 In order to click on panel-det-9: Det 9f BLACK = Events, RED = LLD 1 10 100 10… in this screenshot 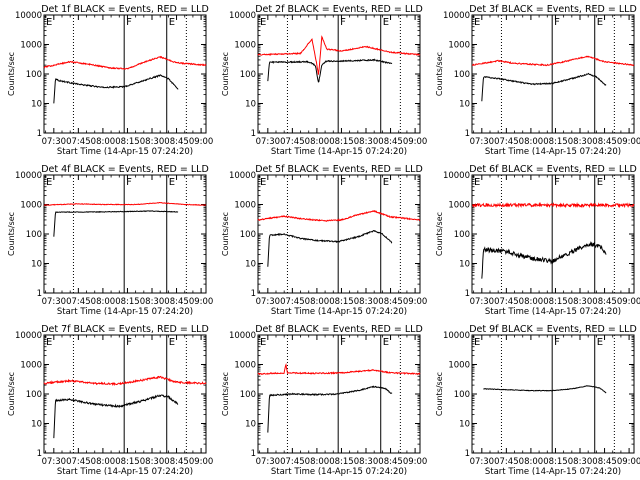, I will do `click(537, 400)`.